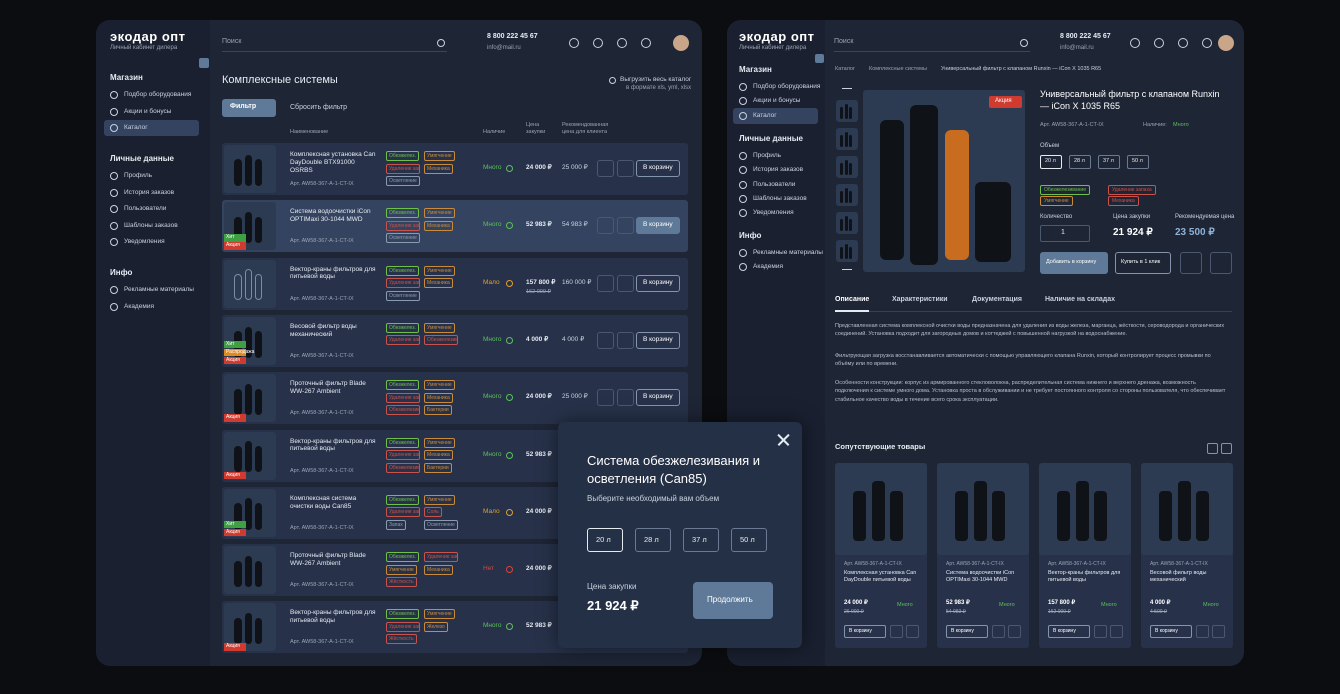  What do you see at coordinates (847, 267) in the screenshot?
I see `gallery-down` at bounding box center [847, 267].